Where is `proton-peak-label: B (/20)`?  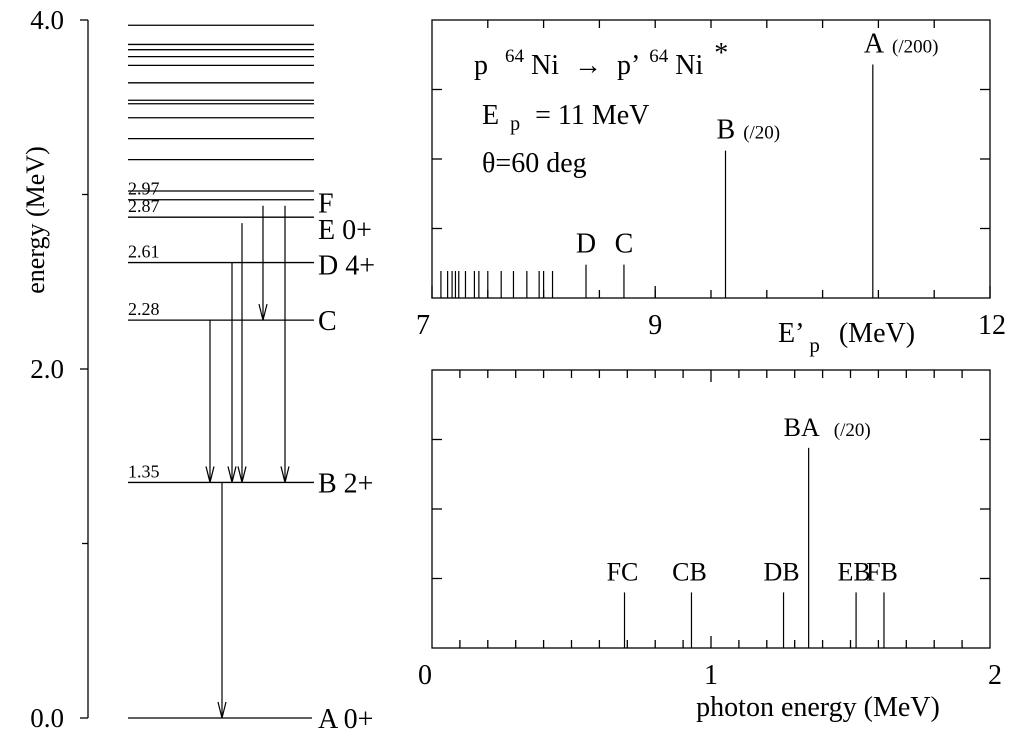 proton-peak-label: B (/20) is located at coordinates (749, 130).